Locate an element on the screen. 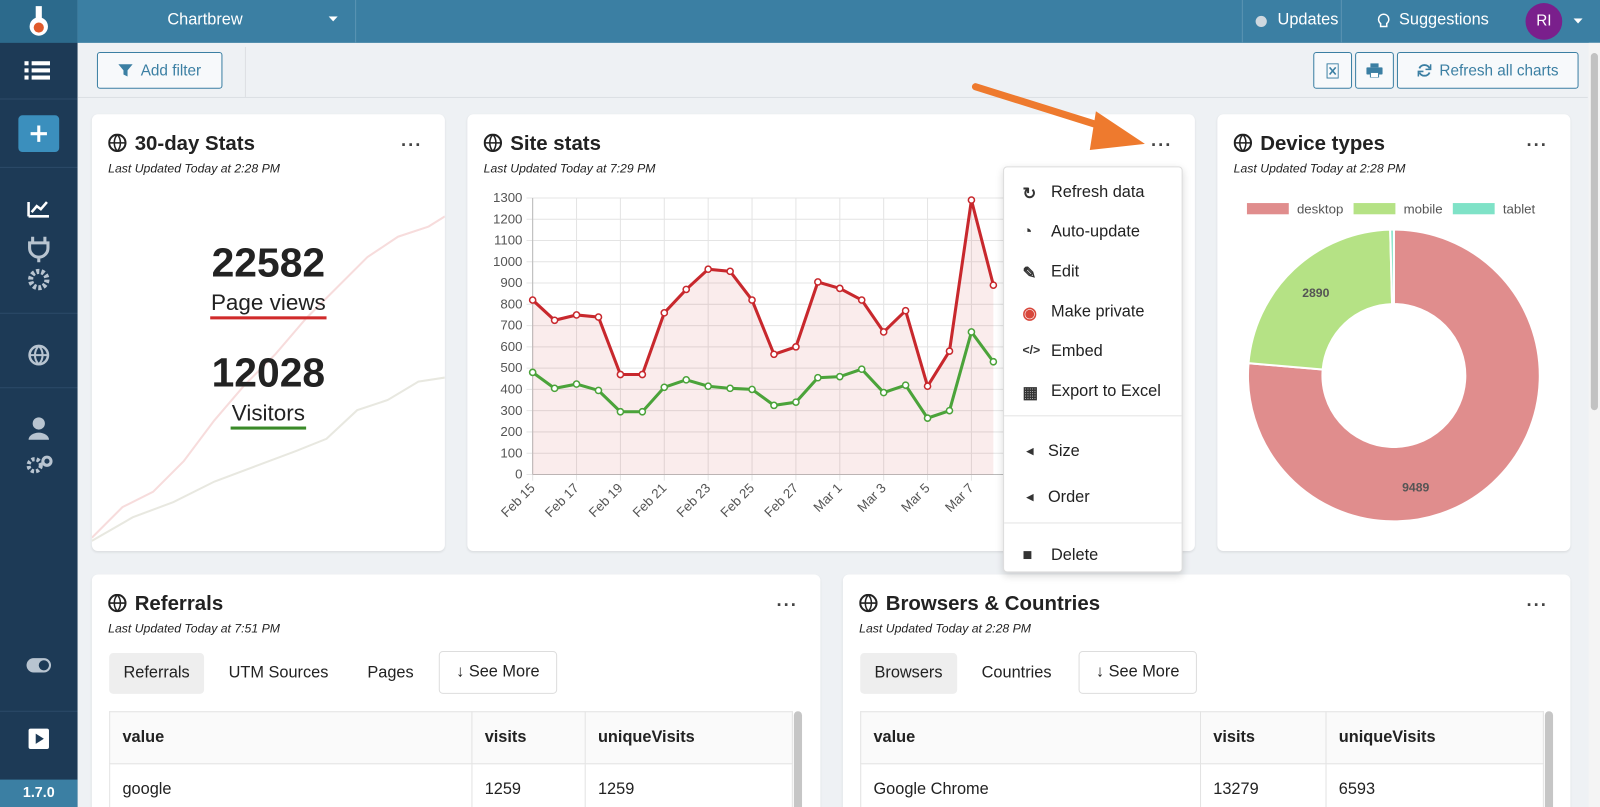 The height and width of the screenshot is (807, 1600). menu-item: ■ Delete is located at coordinates (1093, 556).